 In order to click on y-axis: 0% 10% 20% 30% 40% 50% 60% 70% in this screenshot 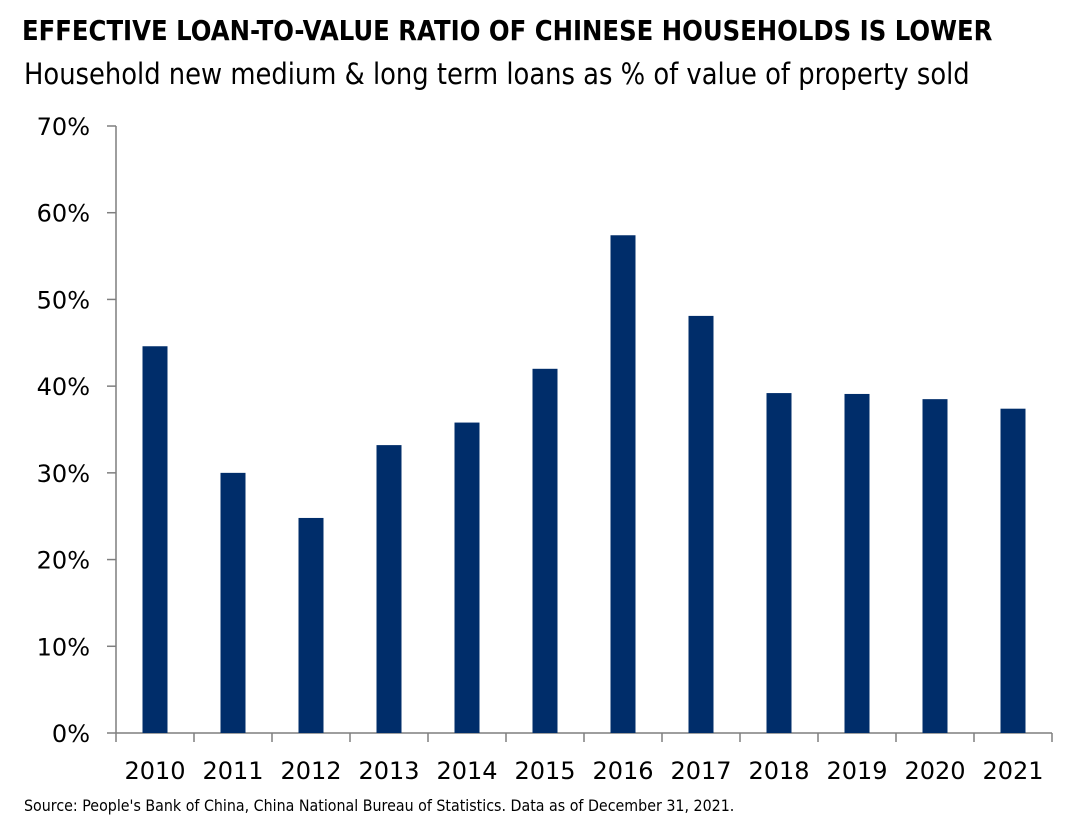, I will do `click(77, 430)`.